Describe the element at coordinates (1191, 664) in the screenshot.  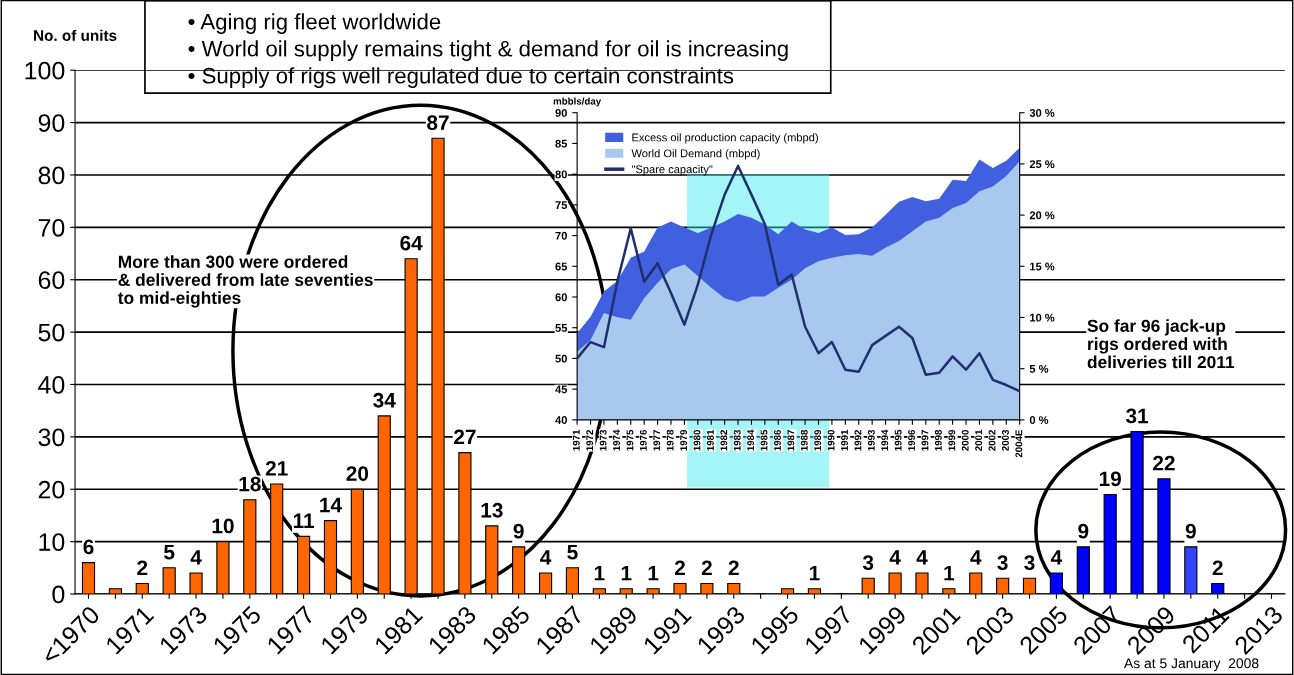
I see `text: As at 5 January 2008` at that location.